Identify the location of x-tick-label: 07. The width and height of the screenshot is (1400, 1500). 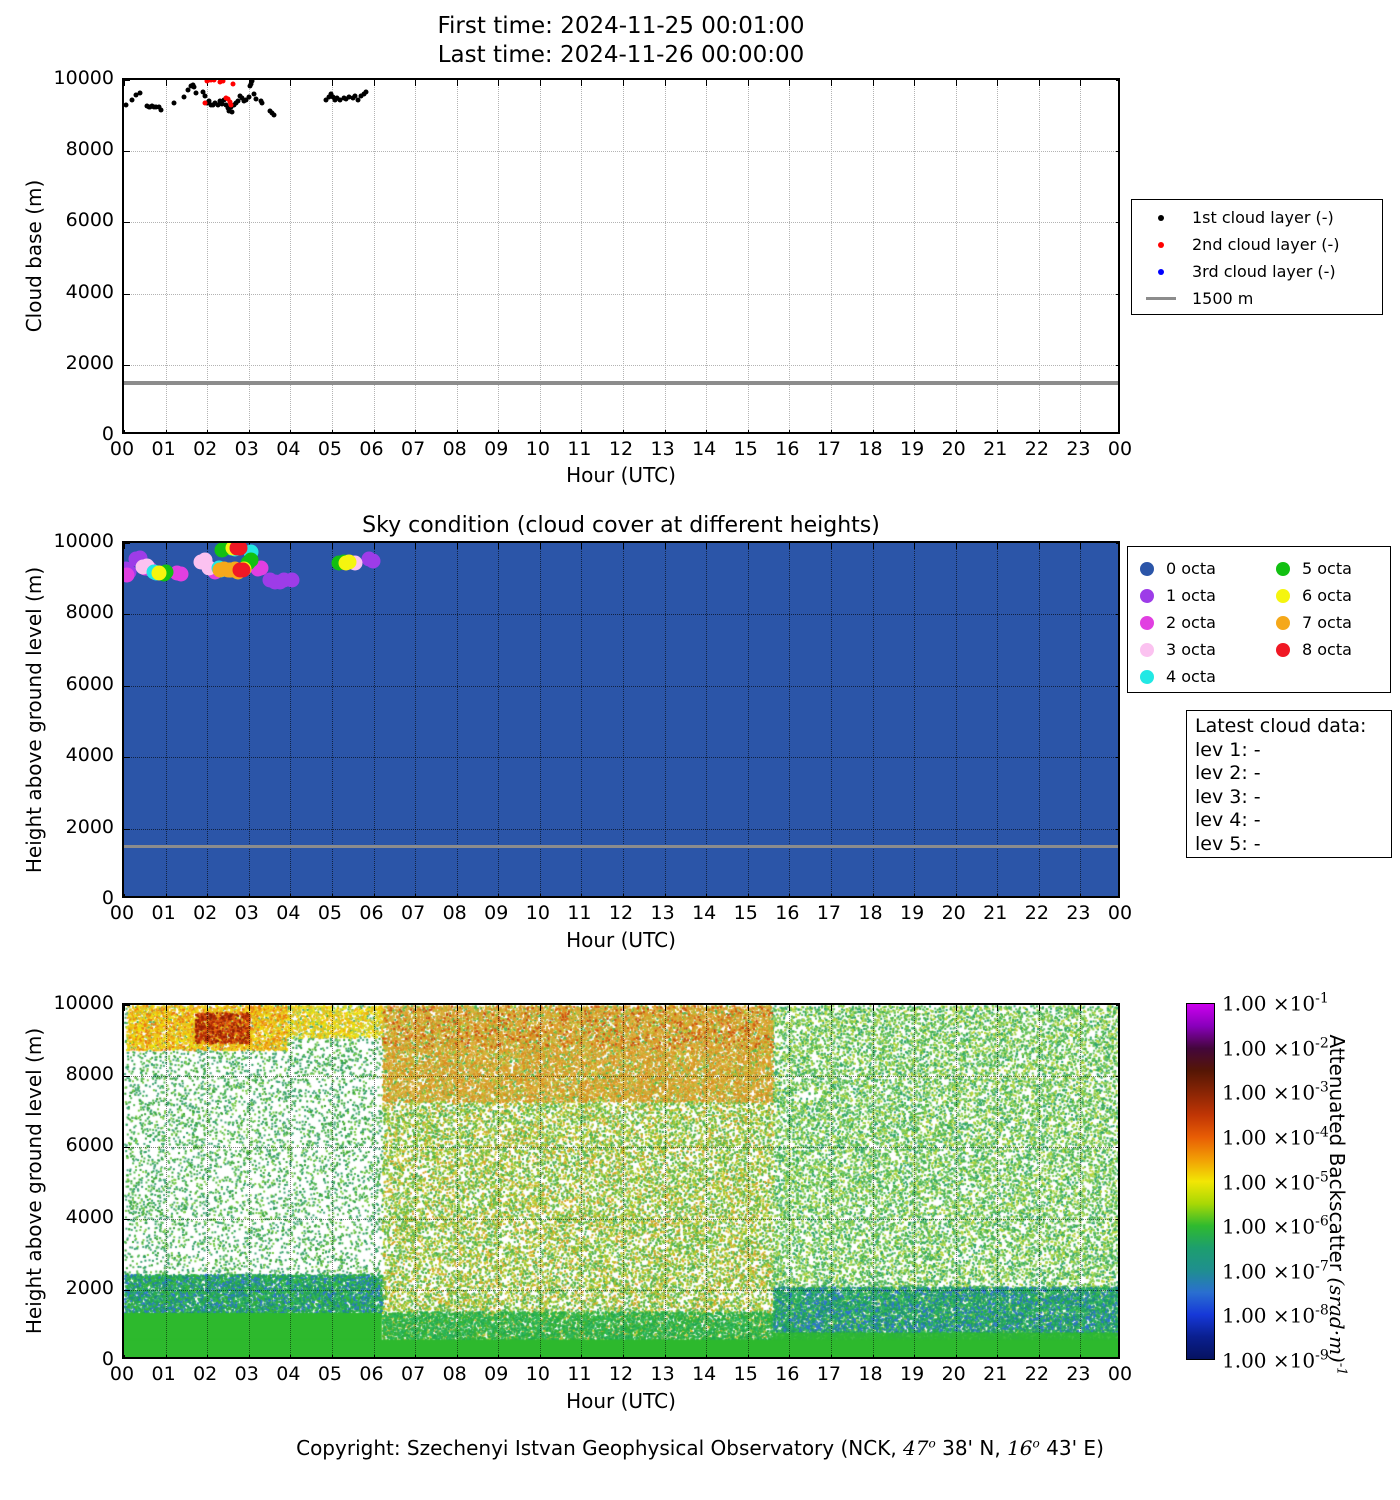
(413, 449).